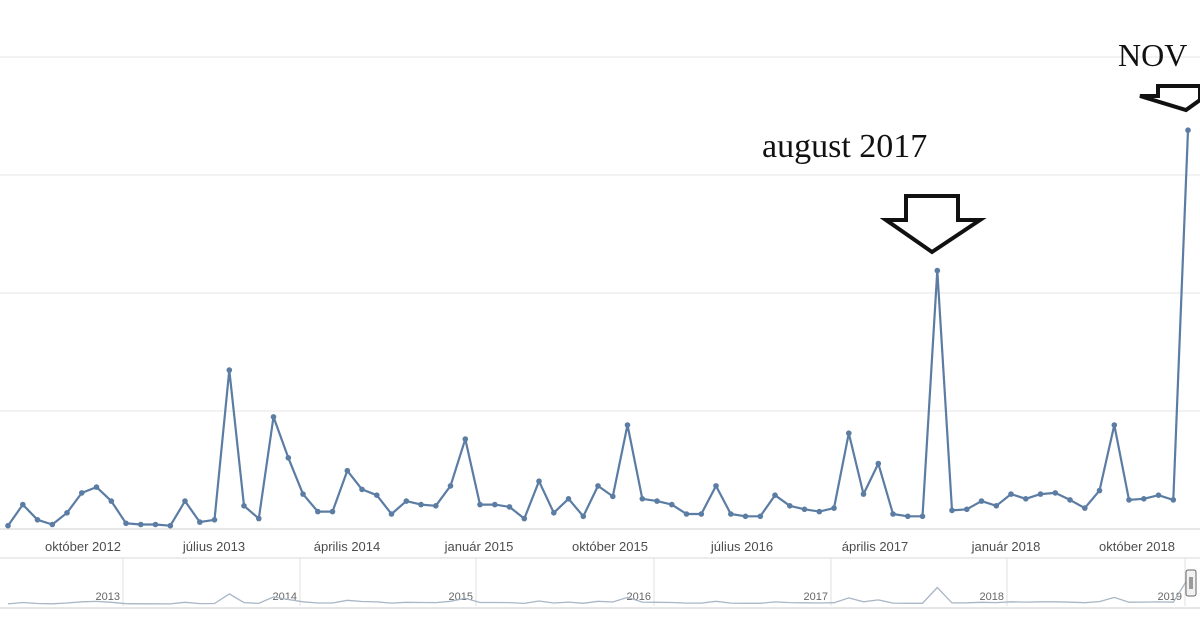  What do you see at coordinates (844, 146) in the screenshot?
I see `annotation-august-2017-text: august 2017` at bounding box center [844, 146].